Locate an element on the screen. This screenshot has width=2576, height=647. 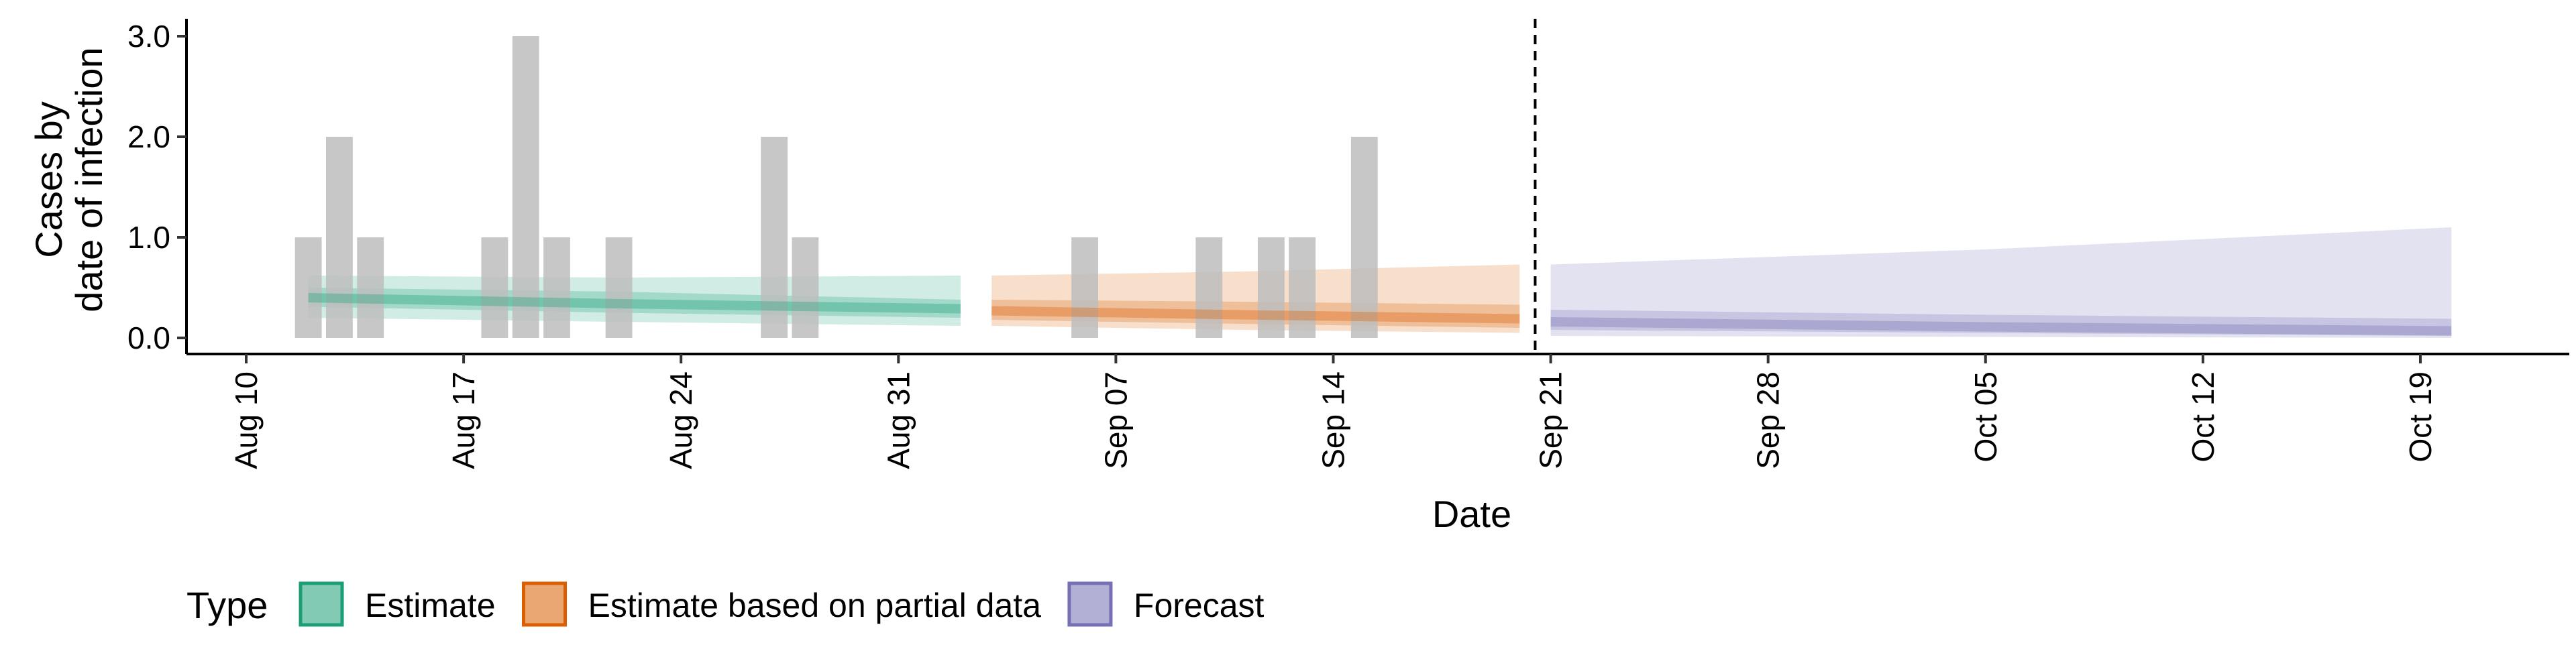
median-line-layer is located at coordinates (1380, 314).